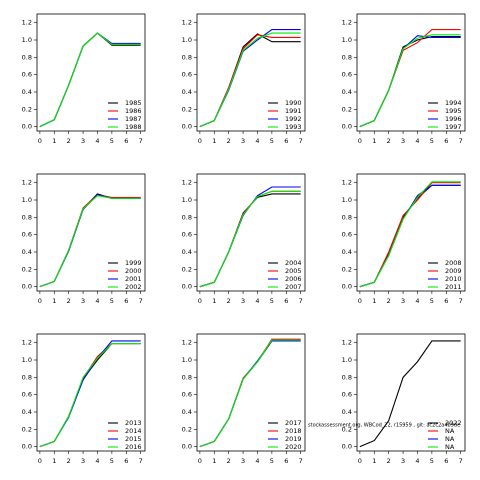 The image size is (480, 480). I want to click on legend-label: 1999, so click(133, 263).